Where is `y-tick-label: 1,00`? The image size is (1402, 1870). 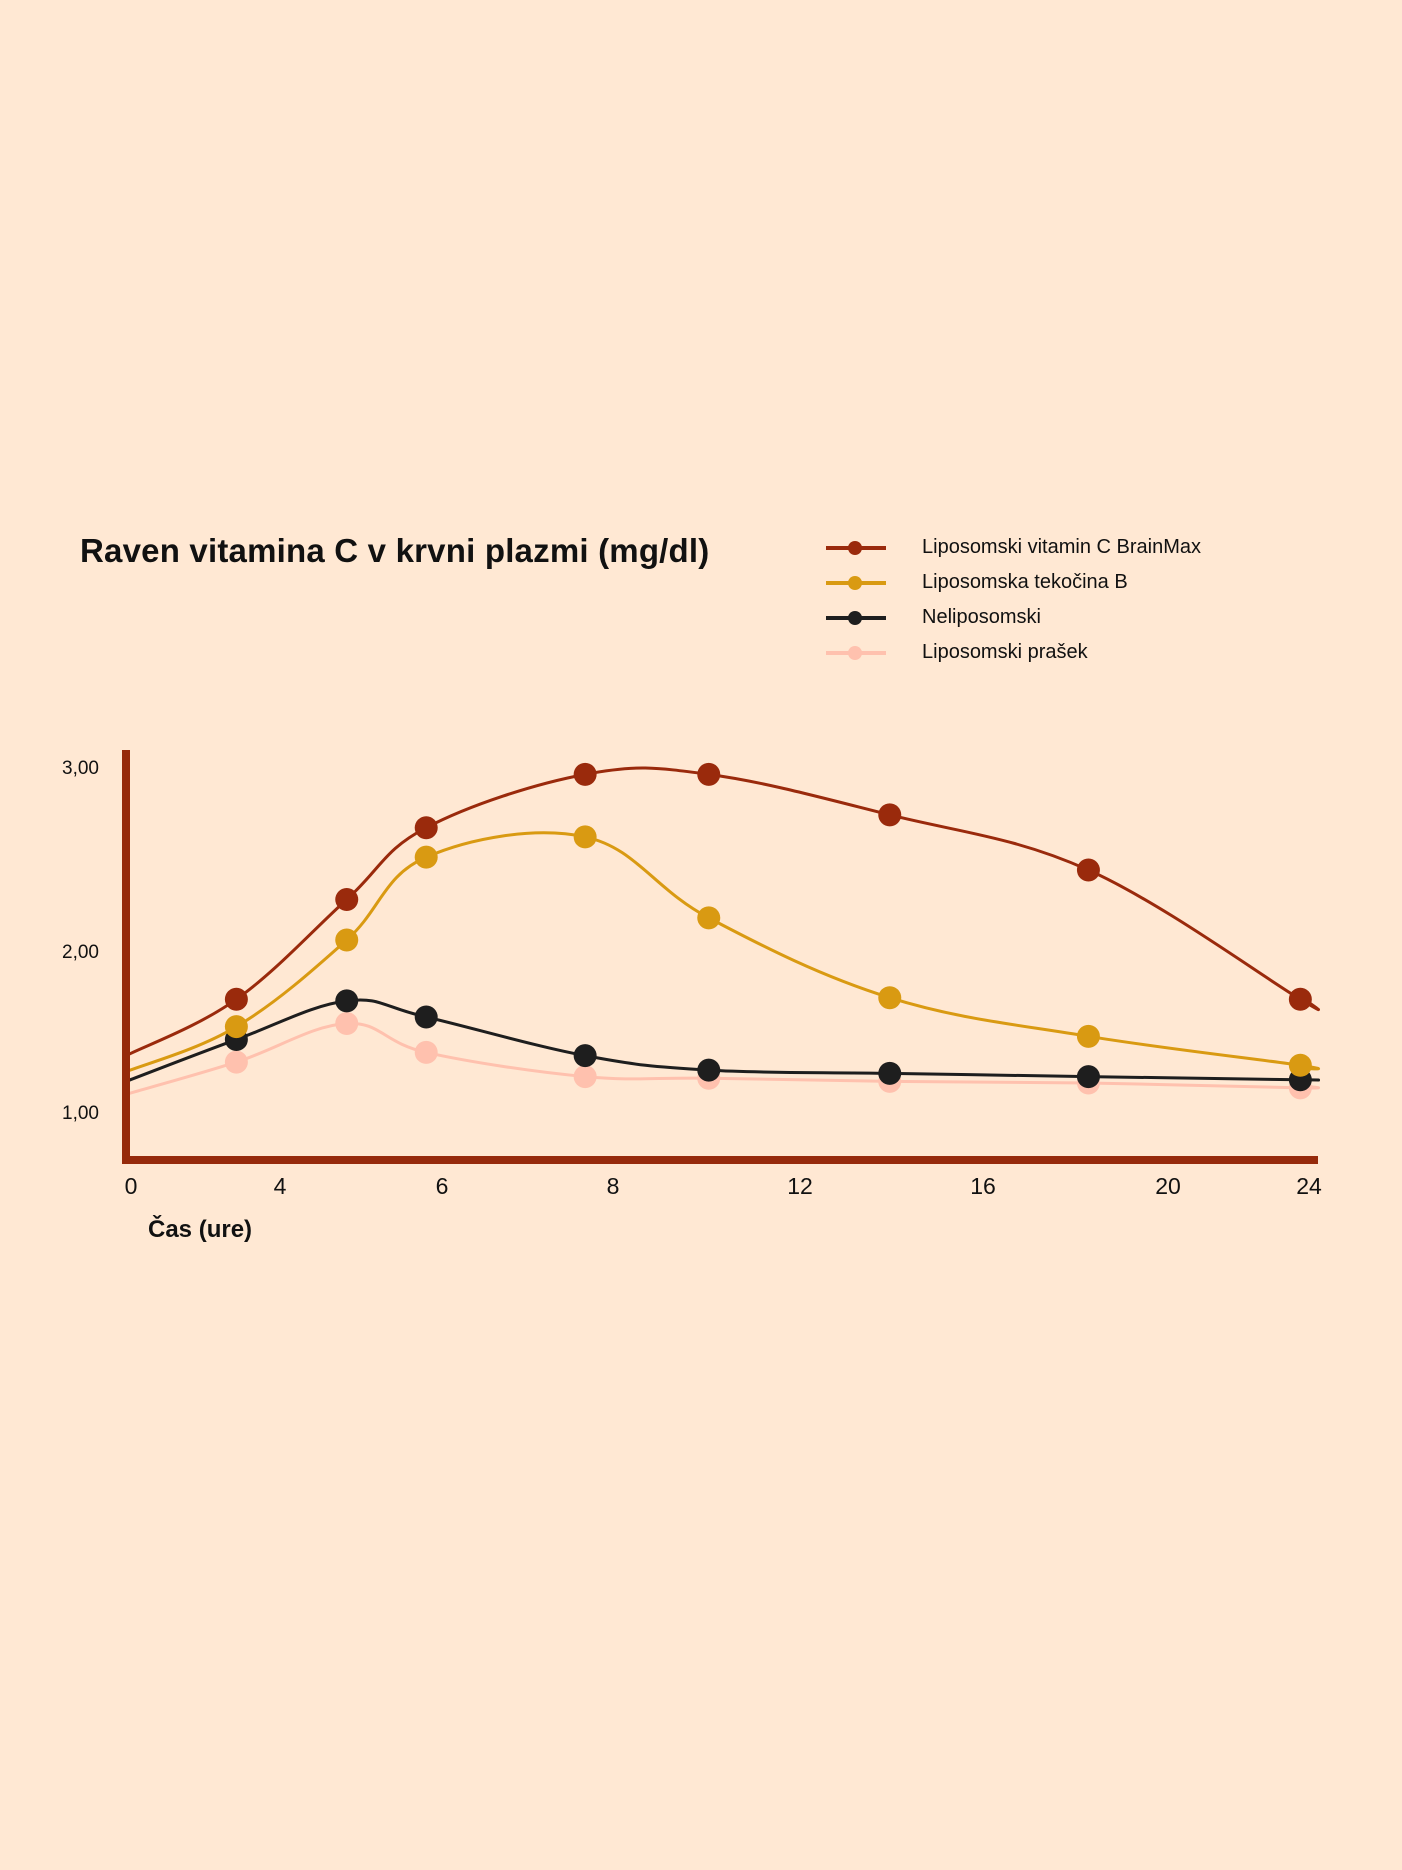 y-tick-label: 1,00 is located at coordinates (80, 1113).